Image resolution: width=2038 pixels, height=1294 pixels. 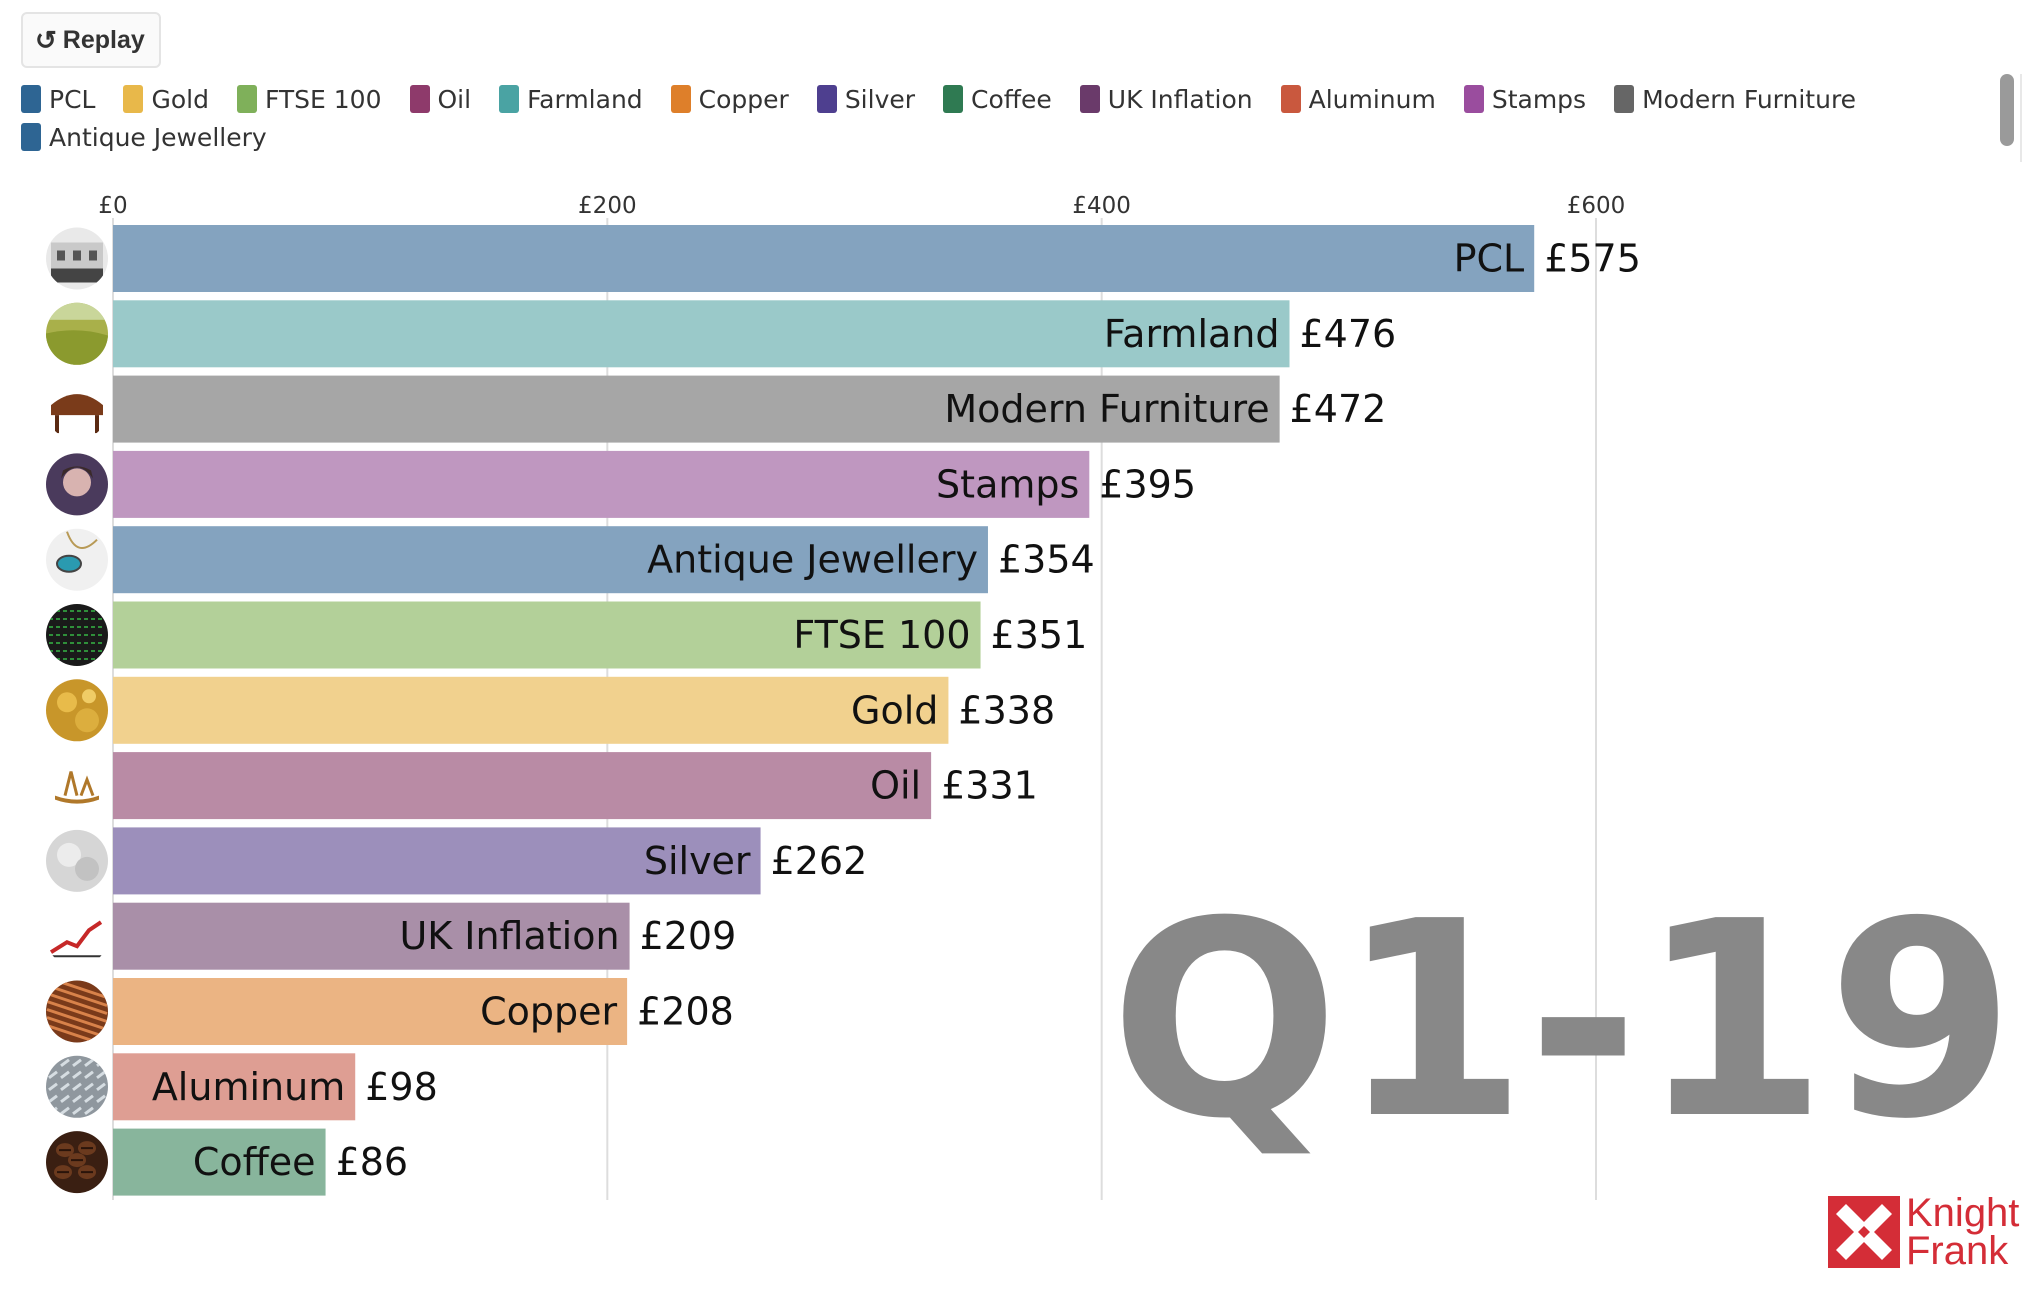 What do you see at coordinates (254, 1162) in the screenshot?
I see `bar-label: Coffee` at bounding box center [254, 1162].